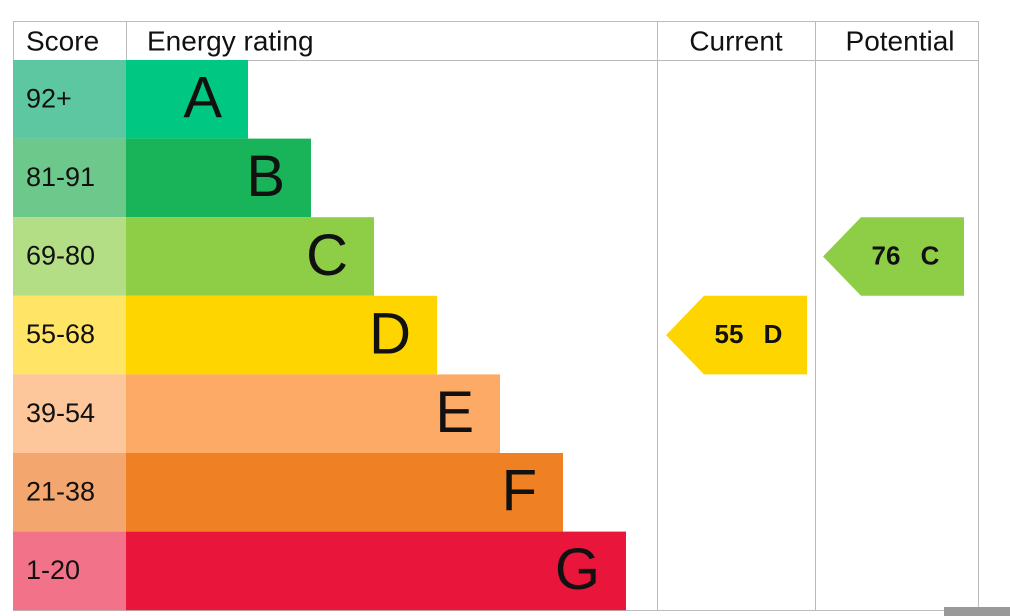 The image size is (1010, 616). I want to click on score-label: 55-68, so click(60, 334).